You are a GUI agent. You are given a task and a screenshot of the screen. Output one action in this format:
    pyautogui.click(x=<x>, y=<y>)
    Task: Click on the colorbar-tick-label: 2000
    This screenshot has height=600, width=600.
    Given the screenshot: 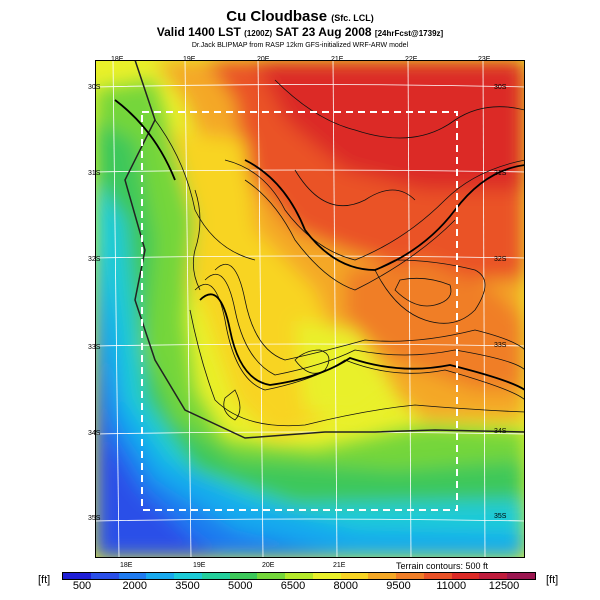 What is the action you would take?
    pyautogui.click(x=134, y=586)
    